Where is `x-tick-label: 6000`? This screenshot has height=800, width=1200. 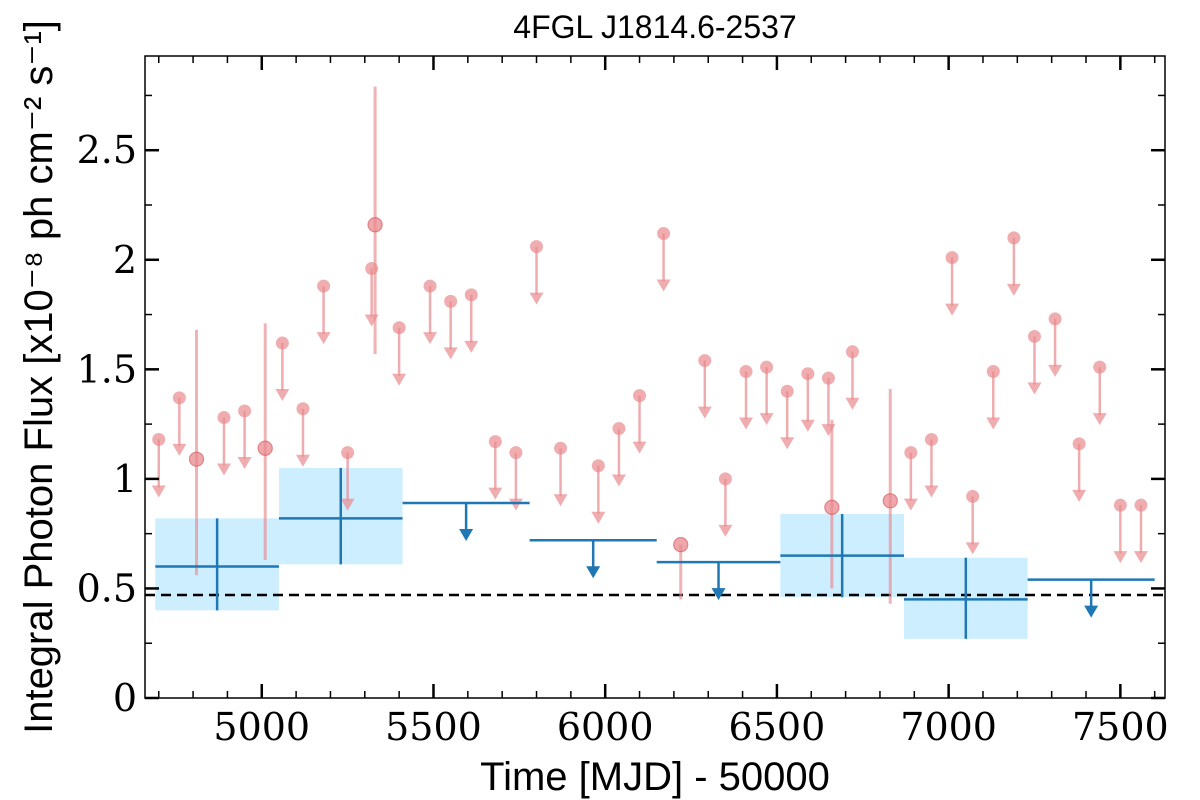
x-tick-label: 6000 is located at coordinates (605, 727).